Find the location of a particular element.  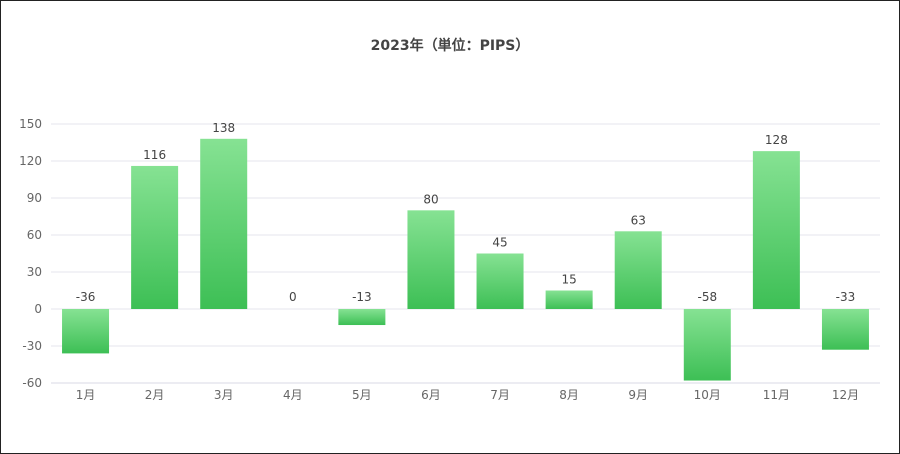

x-tick-label: 9月 is located at coordinates (638, 395).